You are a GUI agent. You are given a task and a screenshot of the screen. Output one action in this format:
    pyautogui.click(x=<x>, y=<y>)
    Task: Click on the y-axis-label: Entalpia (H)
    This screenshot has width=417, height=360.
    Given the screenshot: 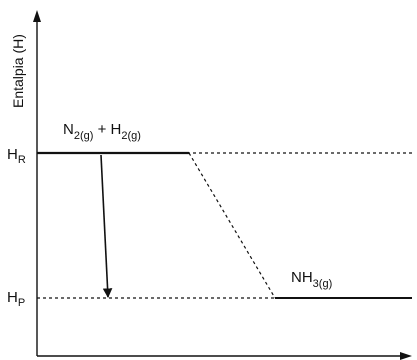 What is the action you would take?
    pyautogui.click(x=18, y=71)
    